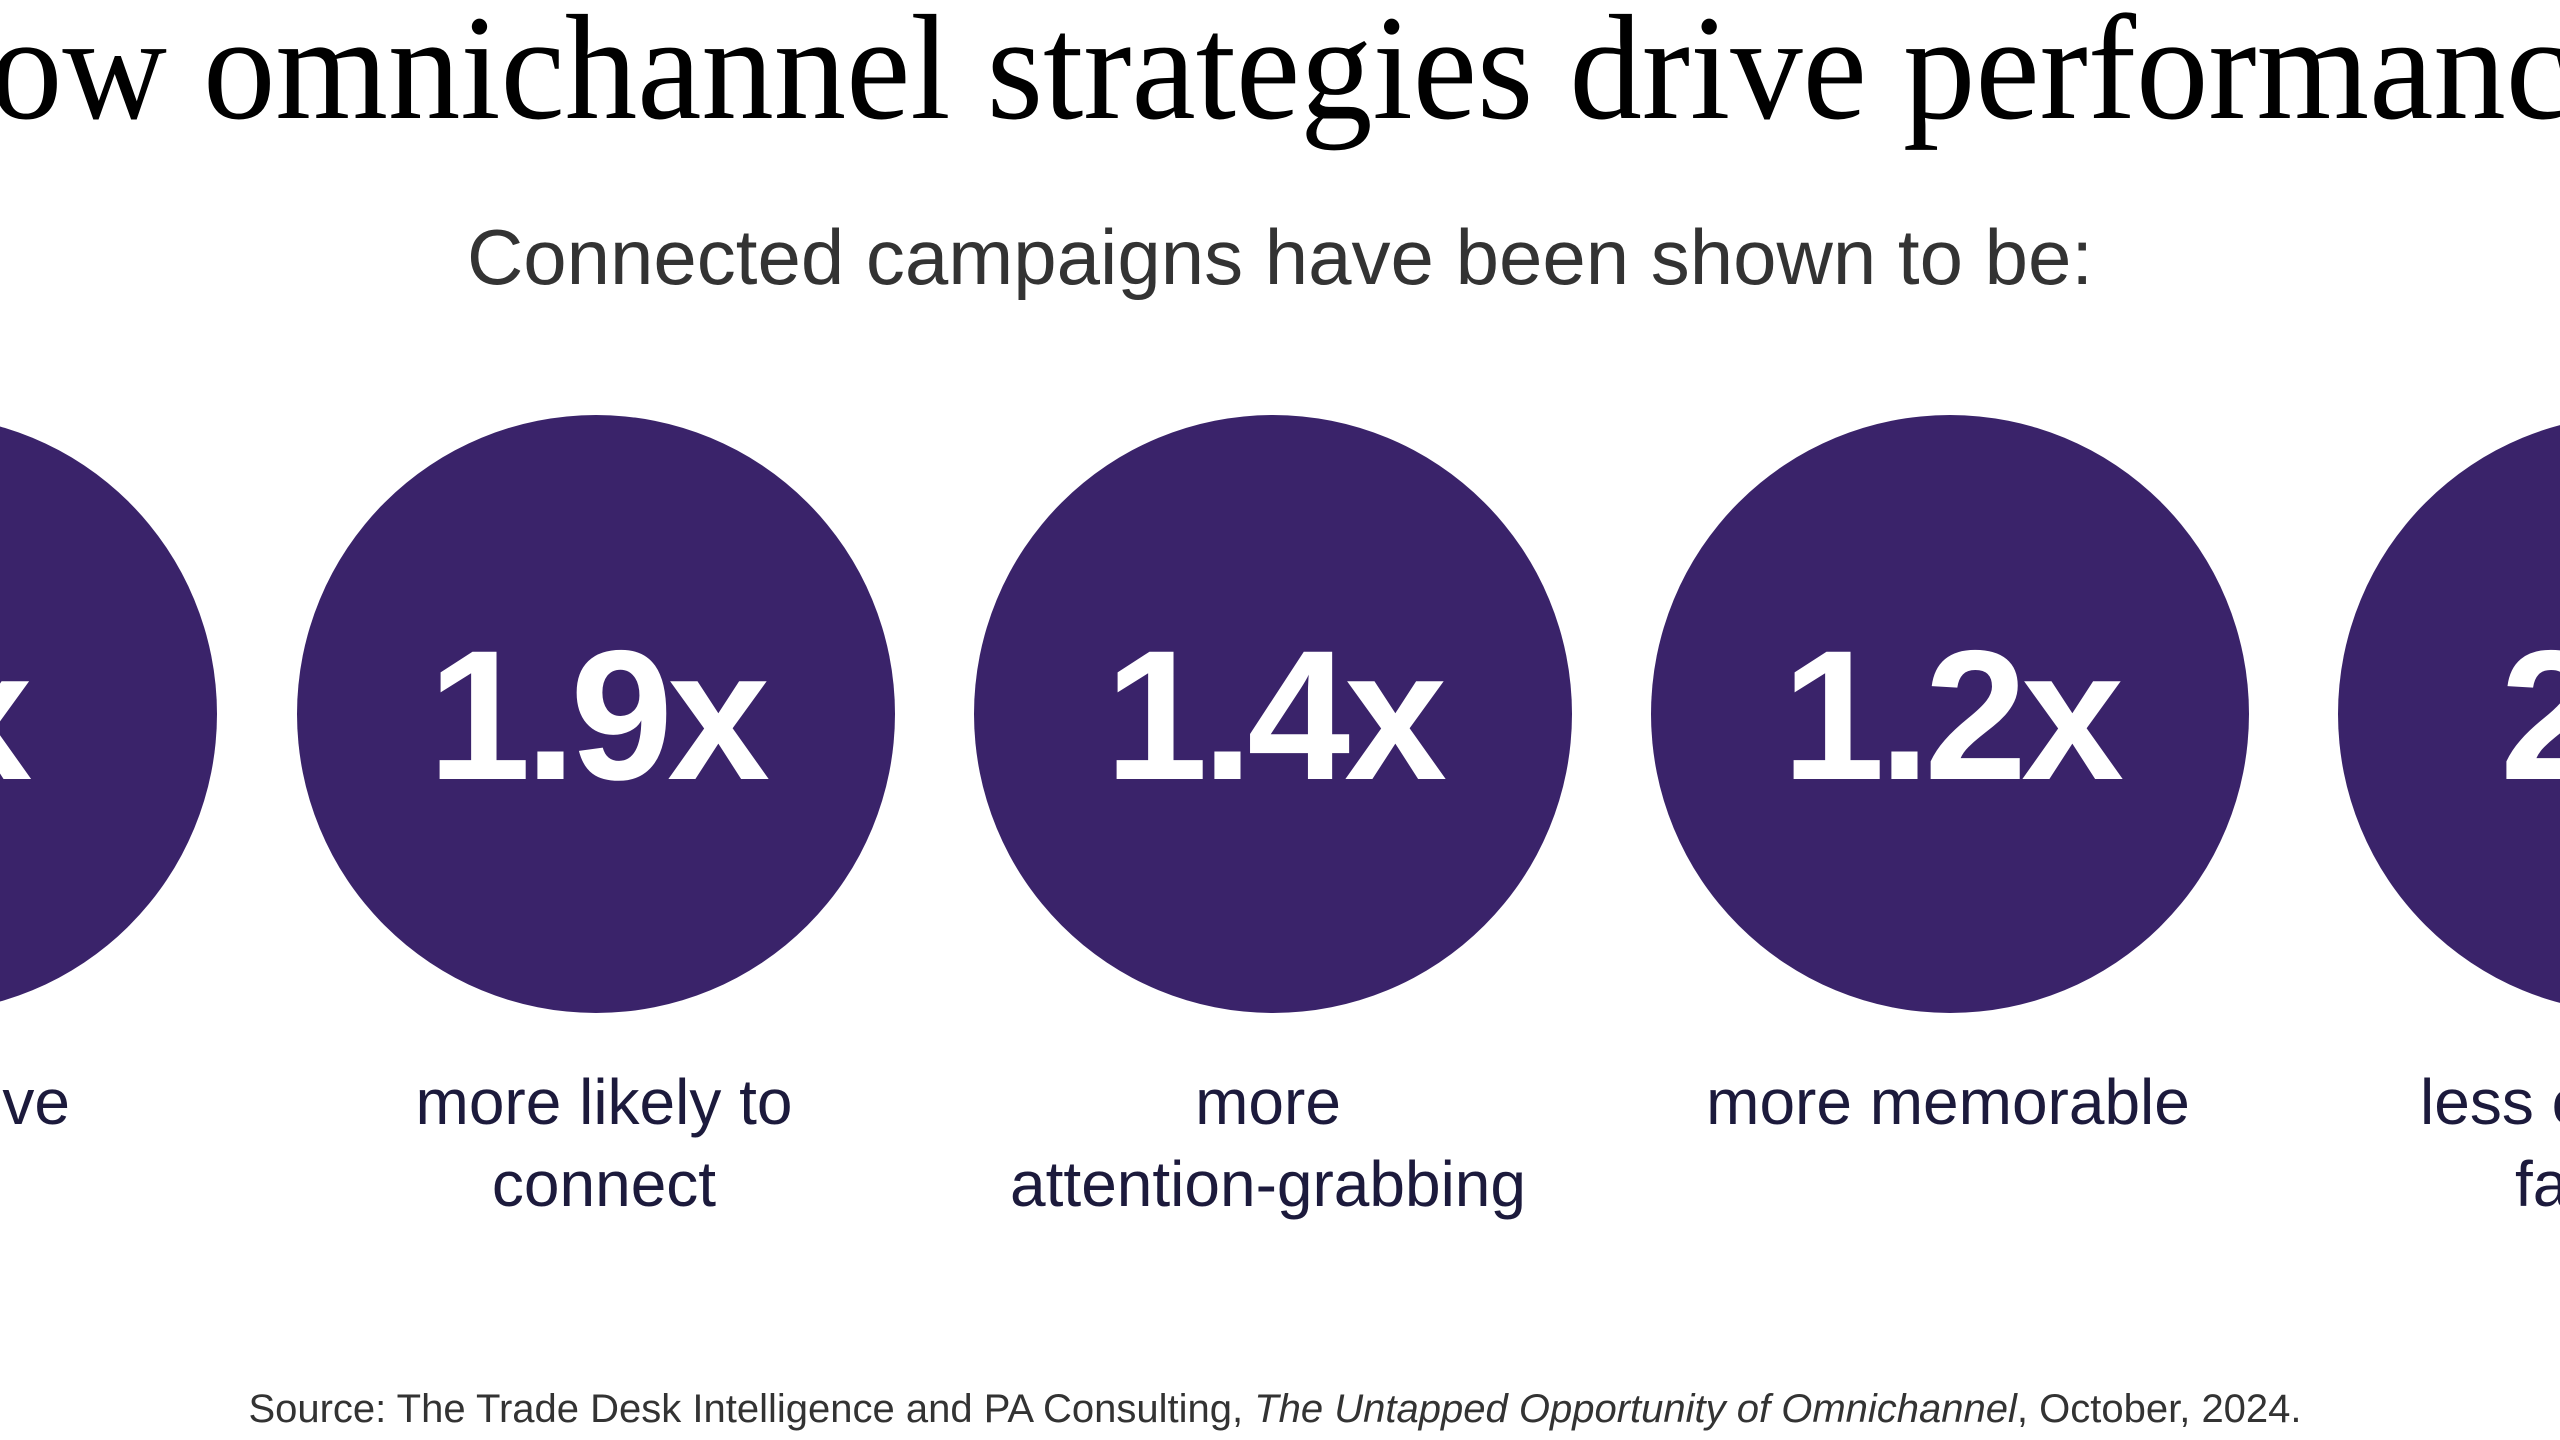  Describe the element at coordinates (604, 1102) in the screenshot. I see `stat-label: more likely to` at that location.